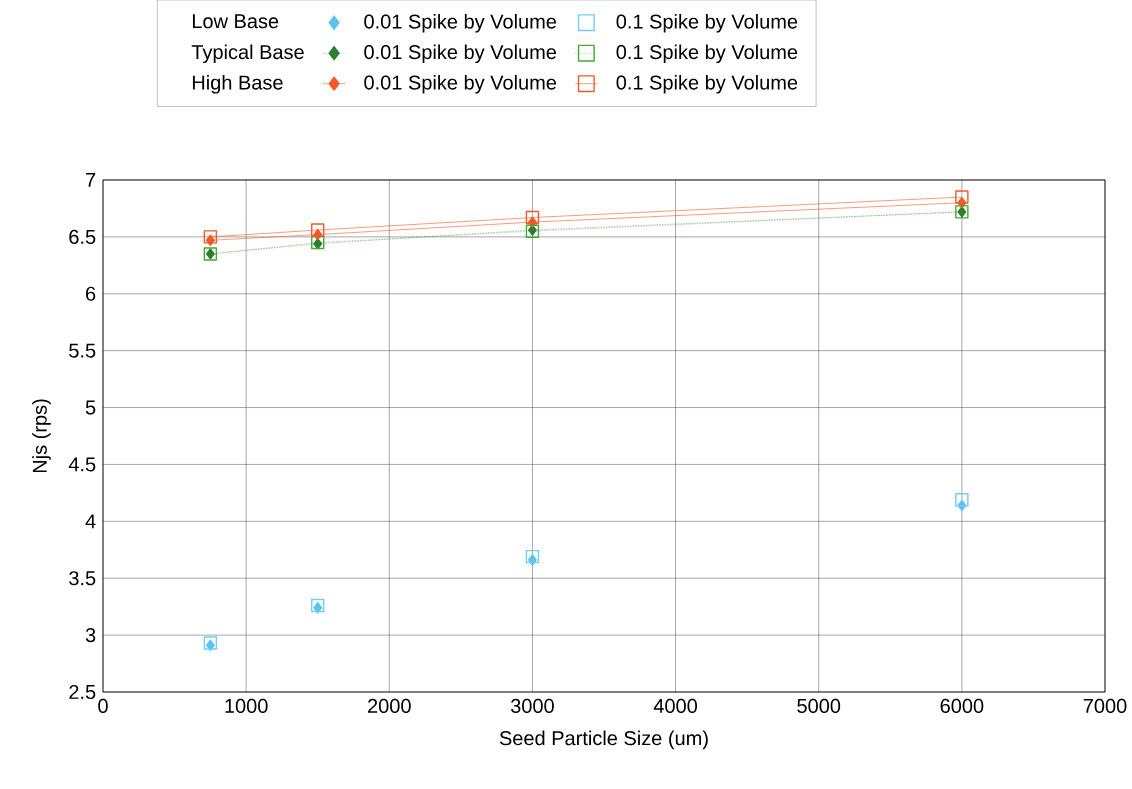 The height and width of the screenshot is (789, 1132). What do you see at coordinates (90, 521) in the screenshot?
I see `y-tick-label: 4` at bounding box center [90, 521].